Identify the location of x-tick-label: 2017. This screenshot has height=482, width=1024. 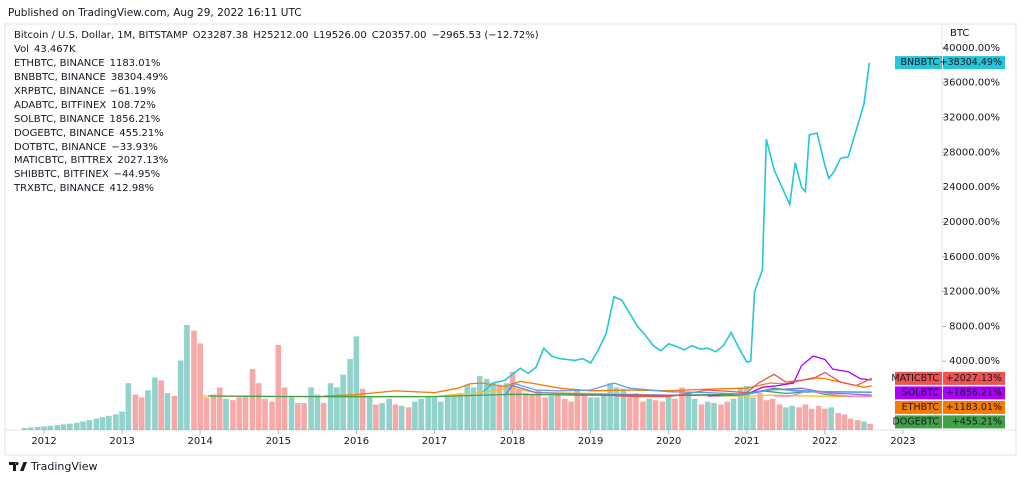
(434, 441).